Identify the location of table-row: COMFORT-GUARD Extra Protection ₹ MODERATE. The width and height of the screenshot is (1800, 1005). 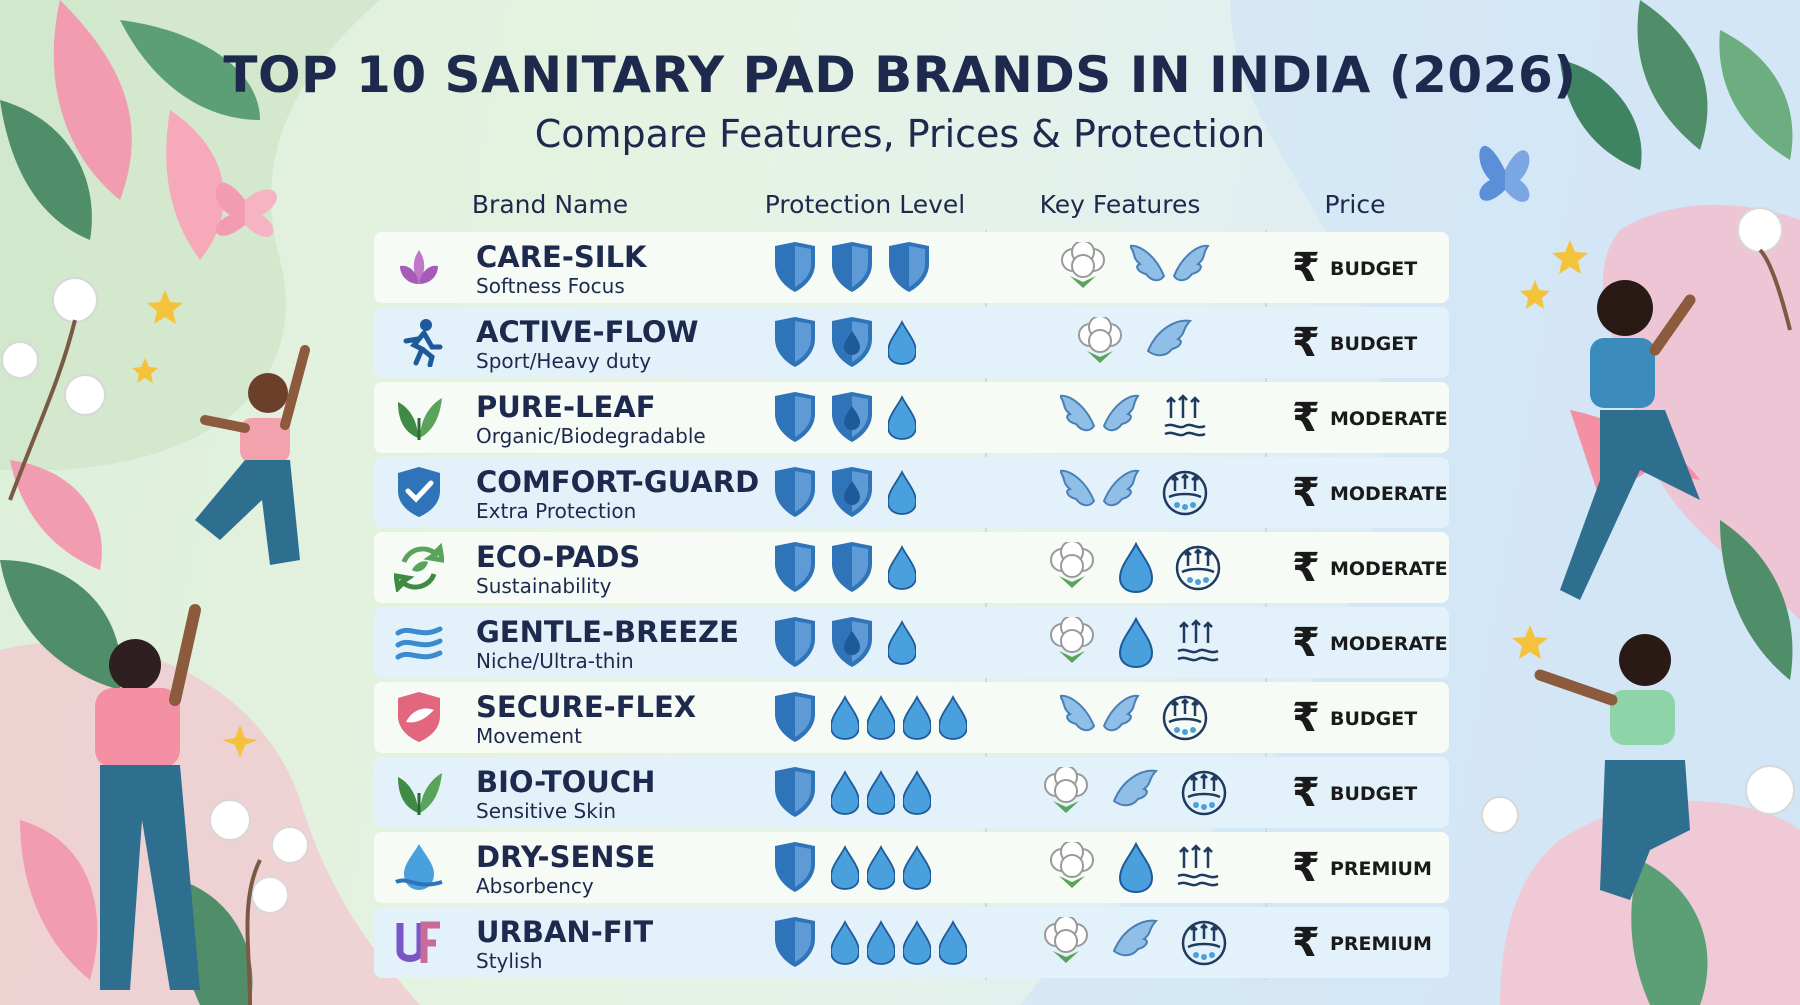
(911, 492).